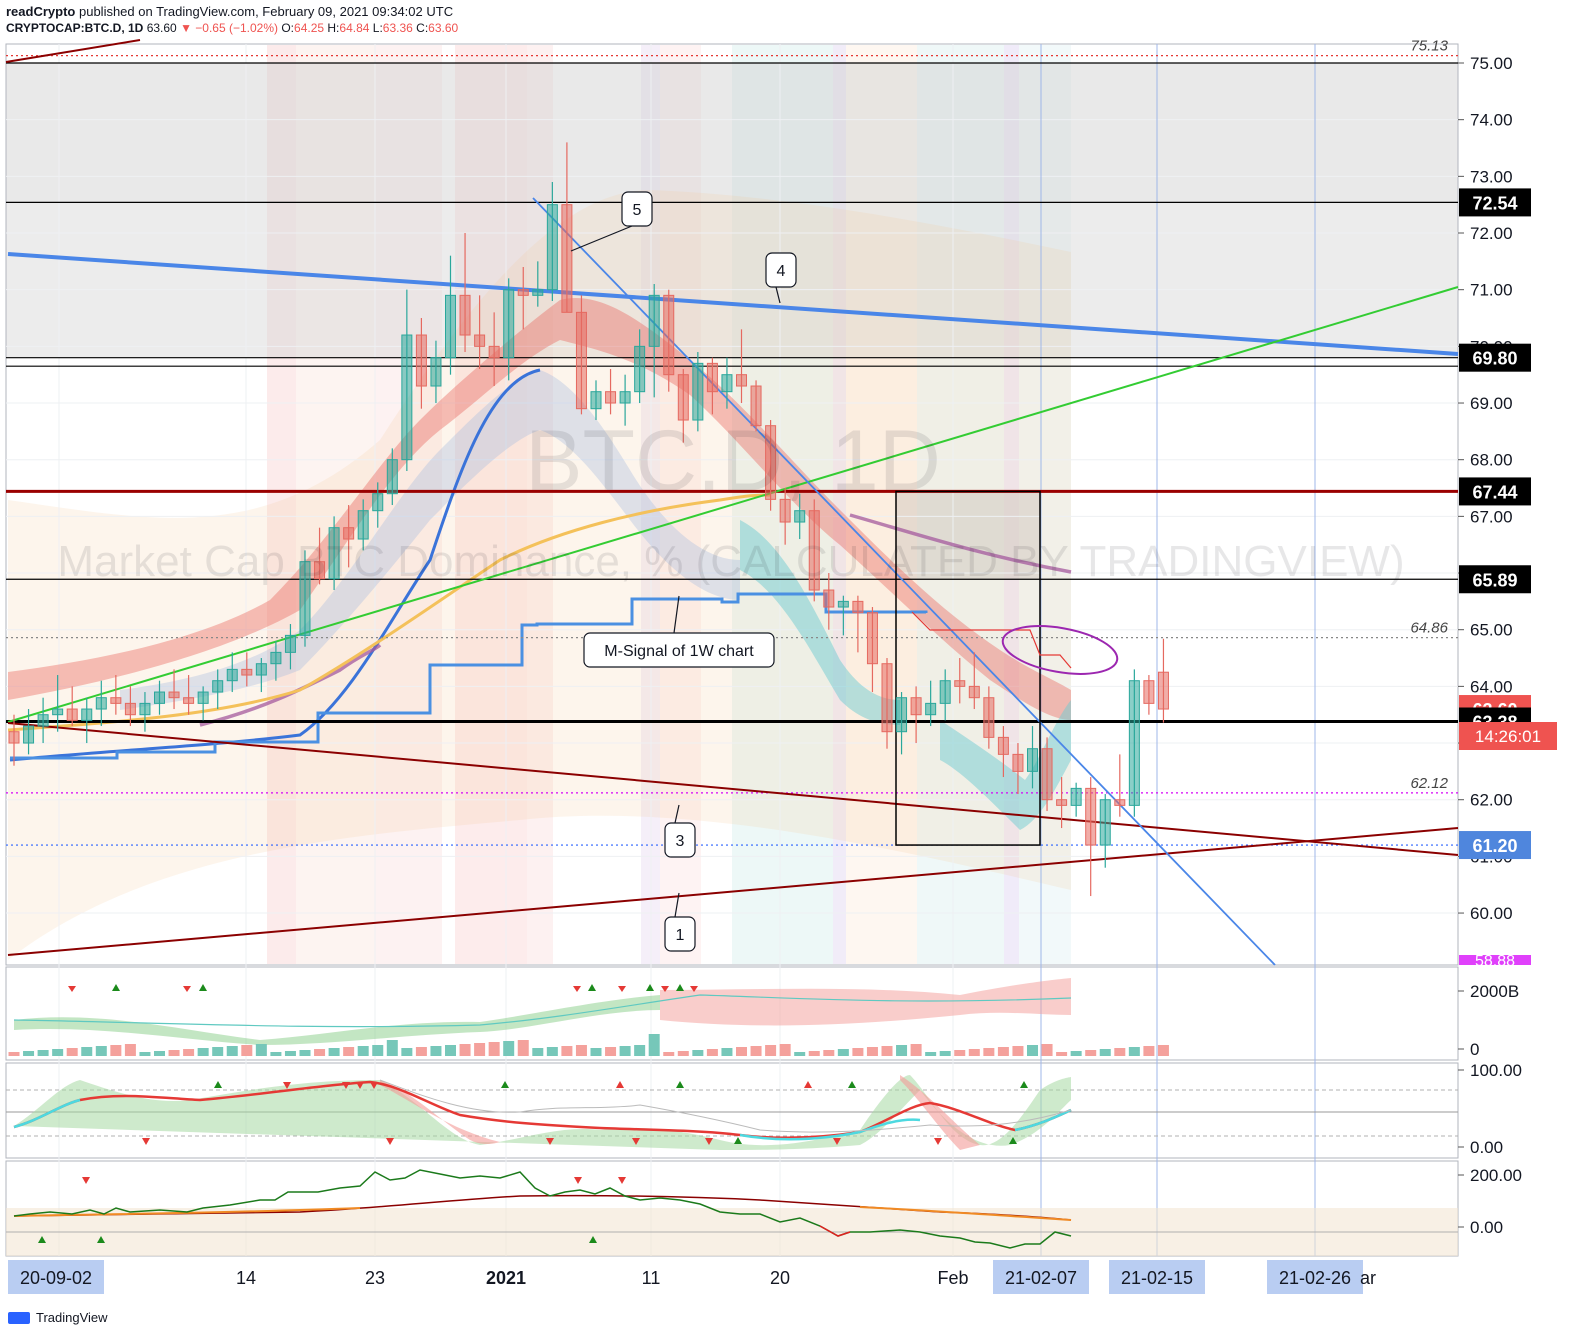 Image resolution: width=1570 pixels, height=1339 pixels. What do you see at coordinates (676, 614) in the screenshot?
I see `callout-pointer-msignal` at bounding box center [676, 614].